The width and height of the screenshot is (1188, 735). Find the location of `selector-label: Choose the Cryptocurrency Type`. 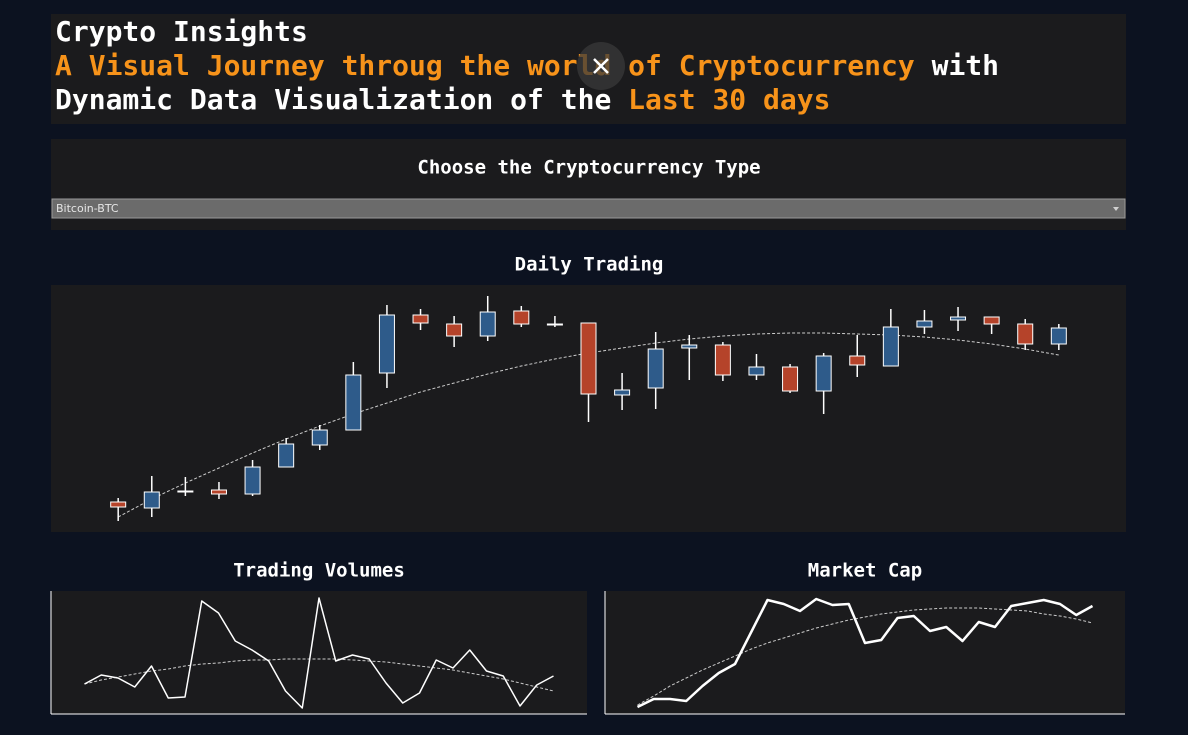

selector-label: Choose the Cryptocurrency Type is located at coordinates (588, 168).